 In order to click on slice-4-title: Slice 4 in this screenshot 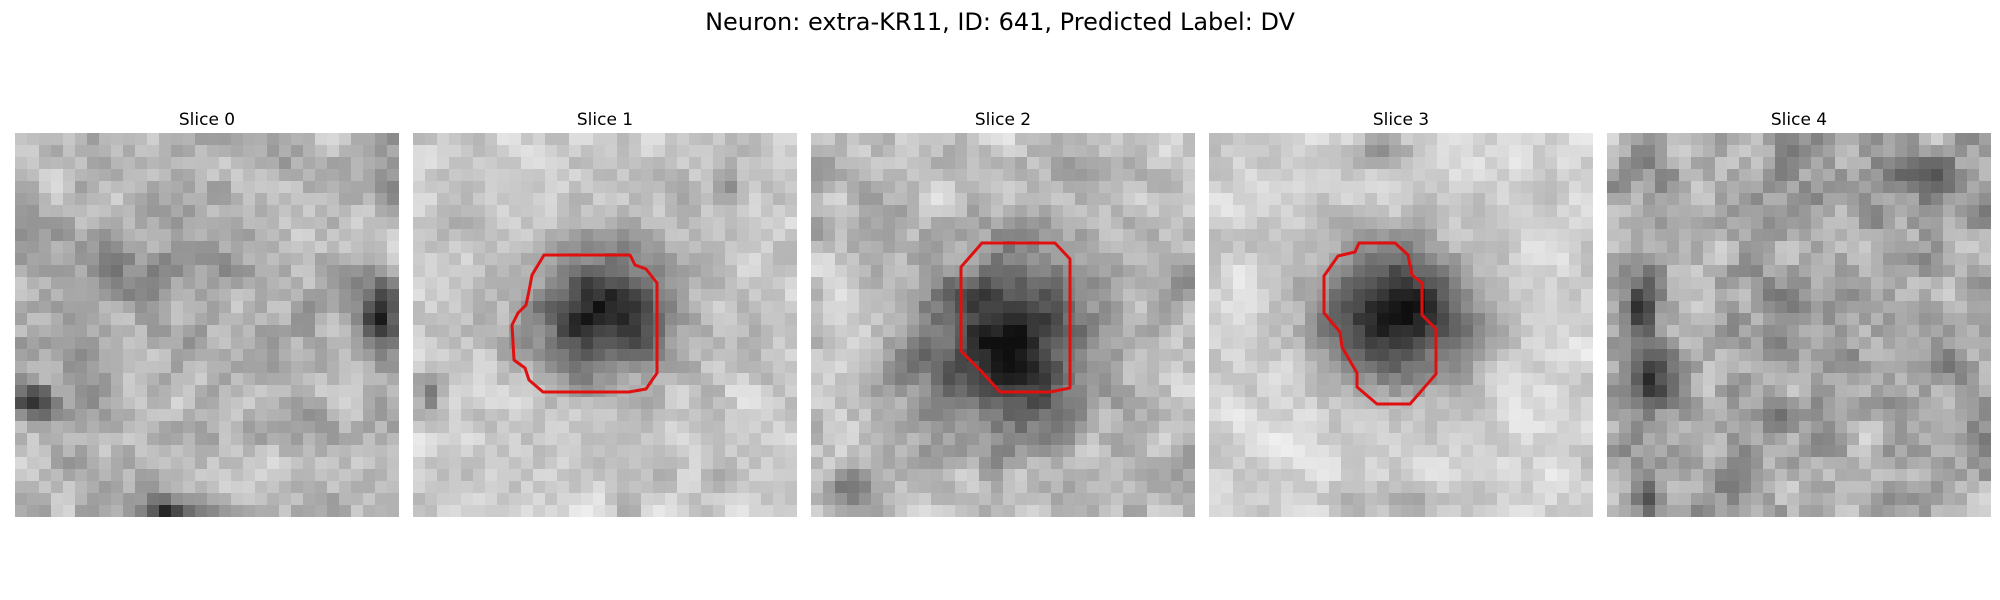, I will do `click(1799, 120)`.